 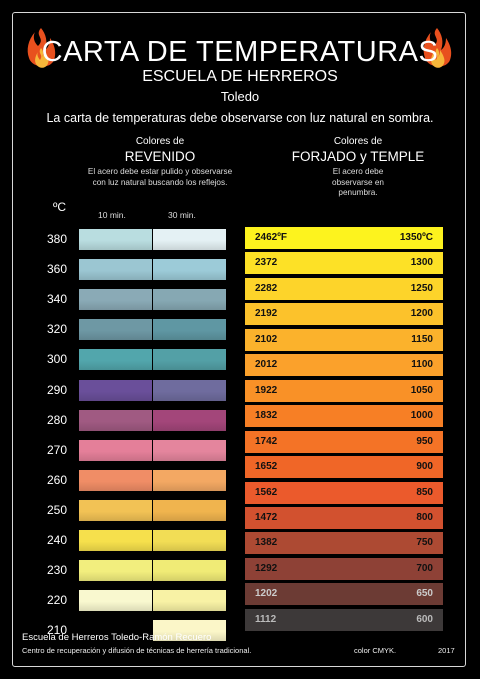 What do you see at coordinates (424, 543) in the screenshot?
I see `celsius-value: 750` at bounding box center [424, 543].